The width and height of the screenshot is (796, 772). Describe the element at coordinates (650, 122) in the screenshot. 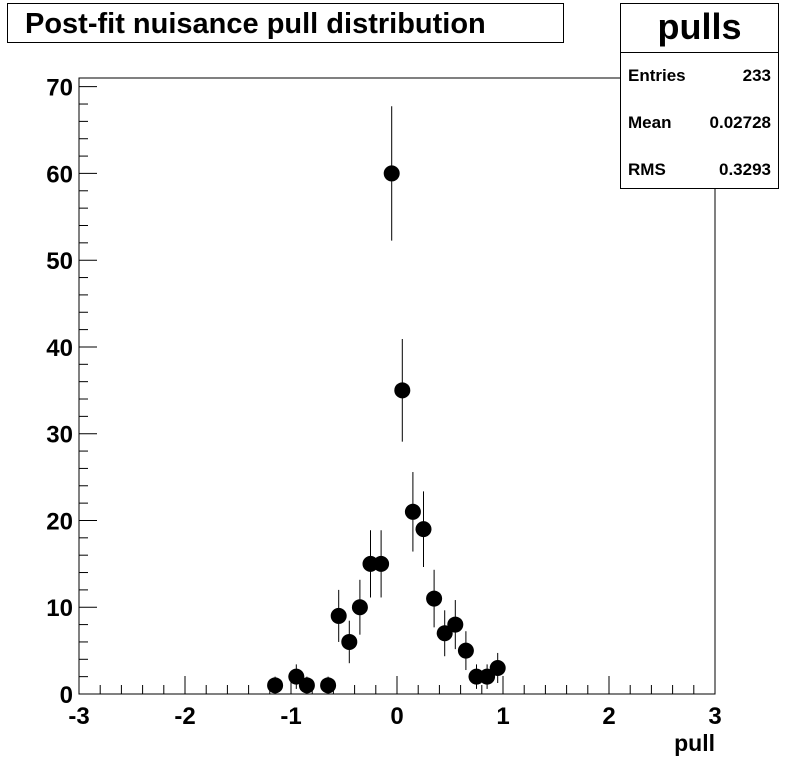

I see `stats-mean-label: Mean` at that location.